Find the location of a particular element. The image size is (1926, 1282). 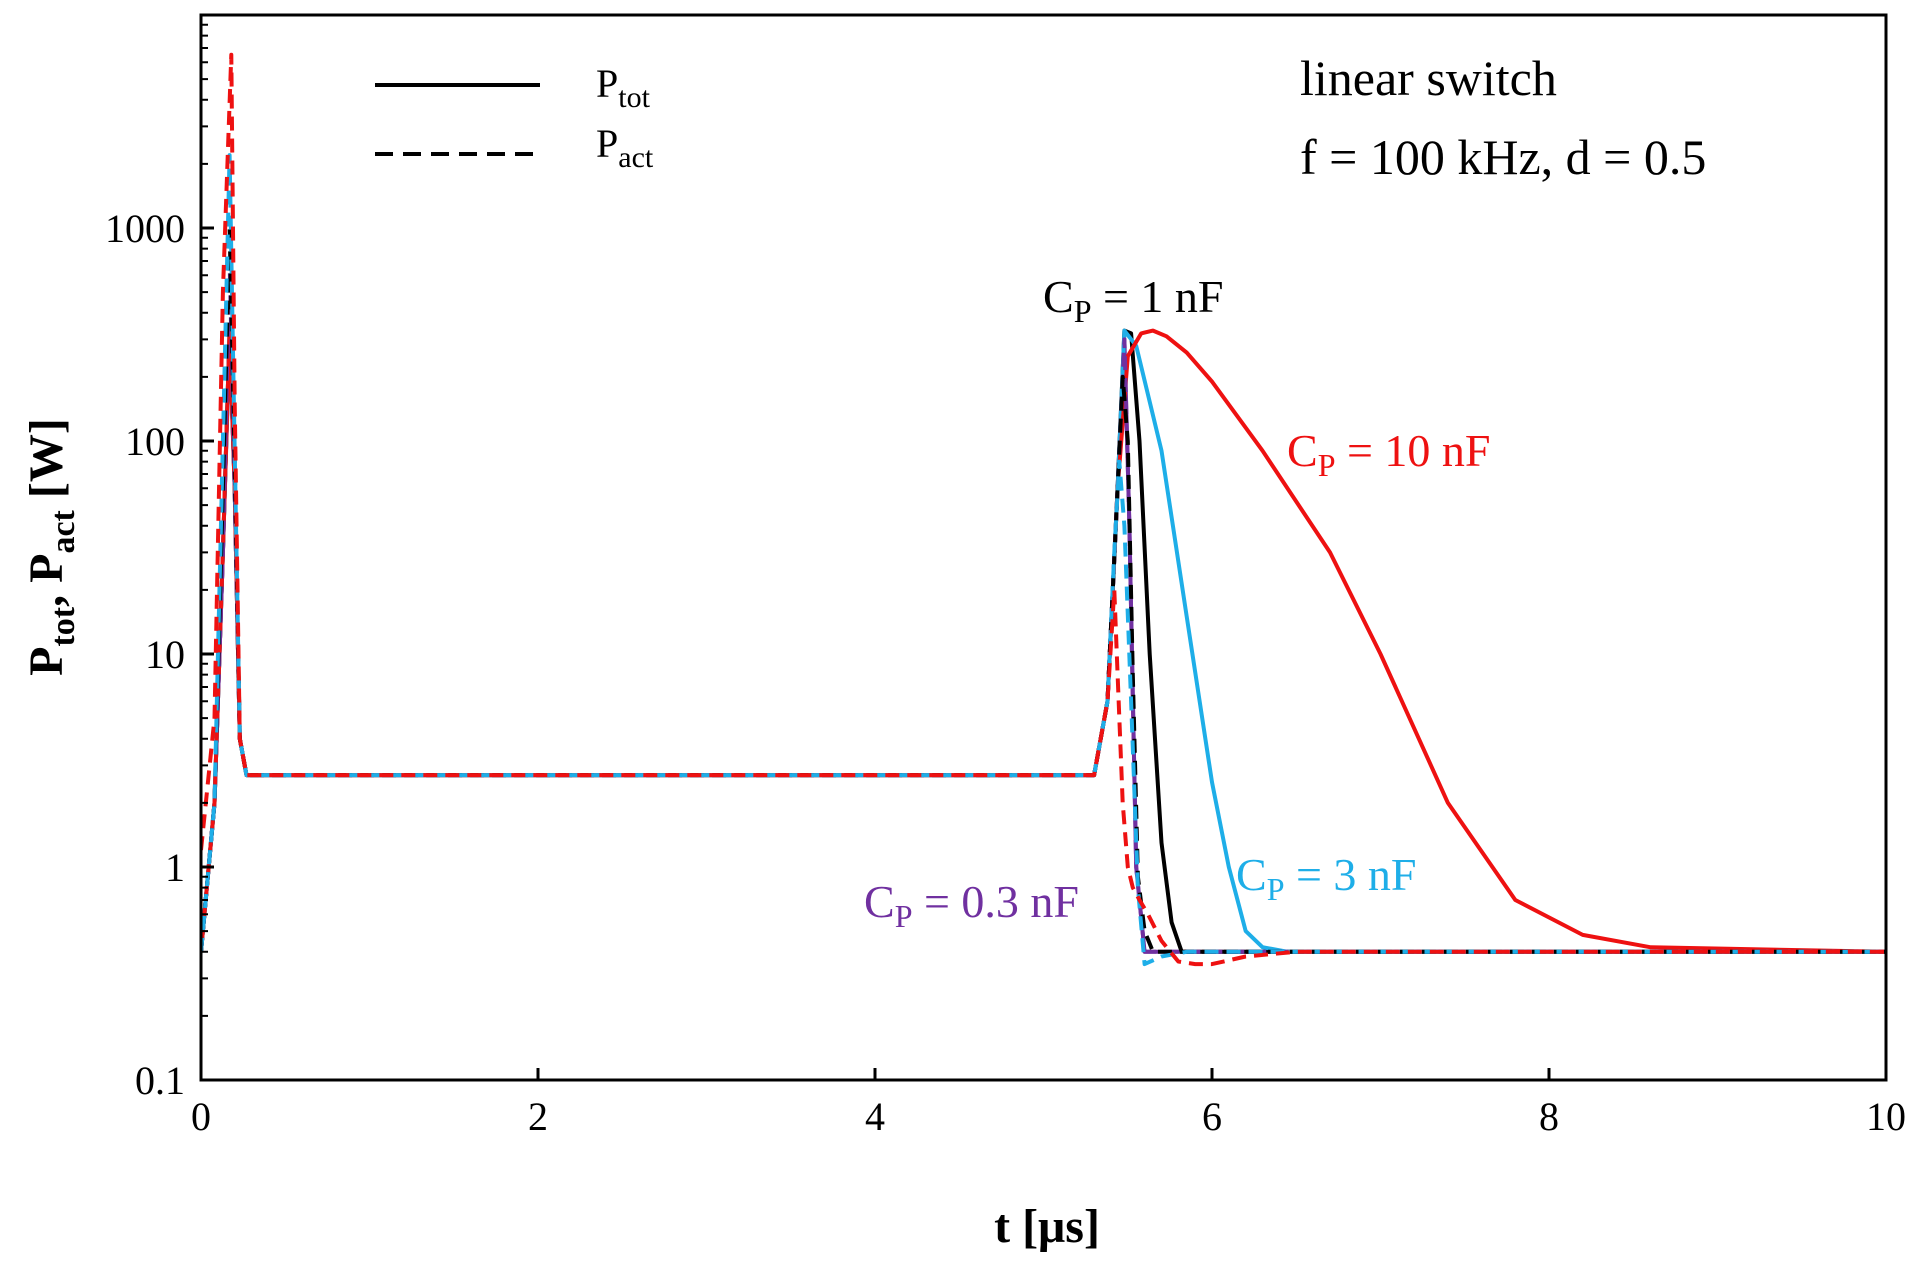

annotation-cp-10nF: CP = 10 nF is located at coordinates (1389, 454).